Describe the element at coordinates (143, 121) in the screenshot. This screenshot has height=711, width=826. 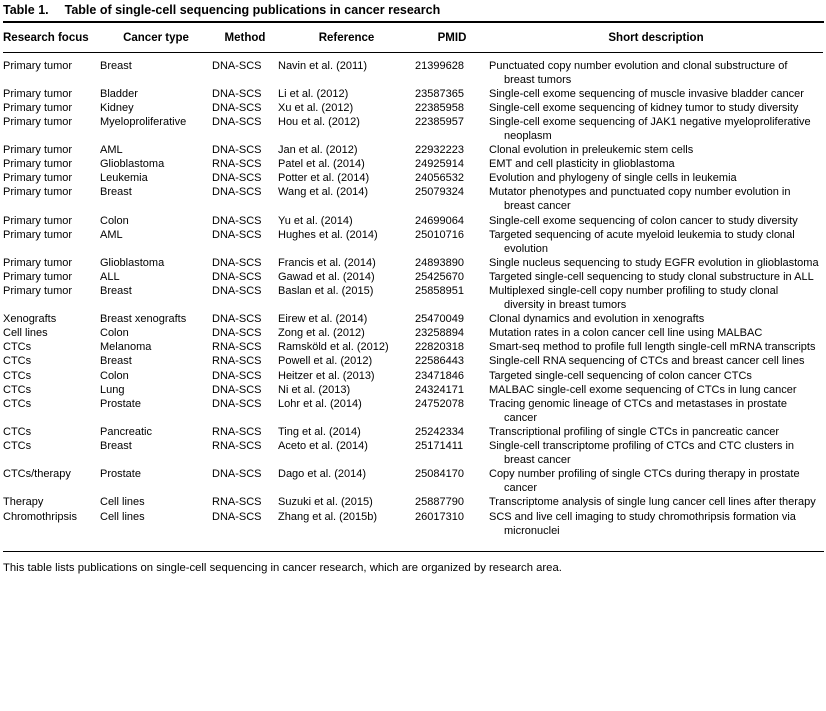
I see `cell-cancer: Myeloproliferative` at that location.